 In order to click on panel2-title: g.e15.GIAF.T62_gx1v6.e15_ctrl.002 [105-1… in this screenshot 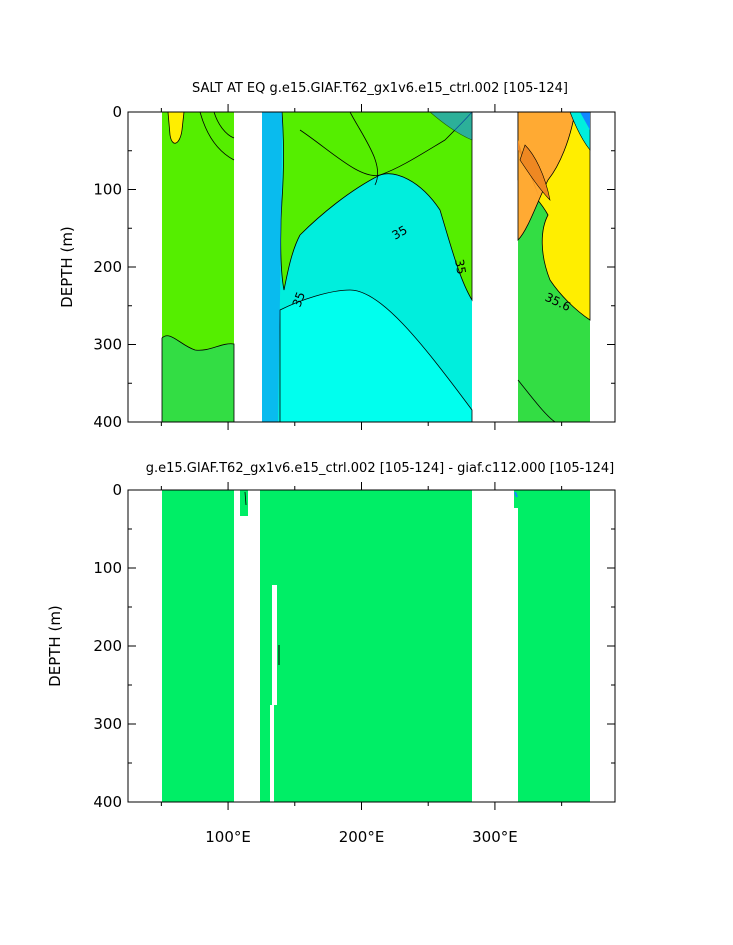, I will do `click(380, 468)`.